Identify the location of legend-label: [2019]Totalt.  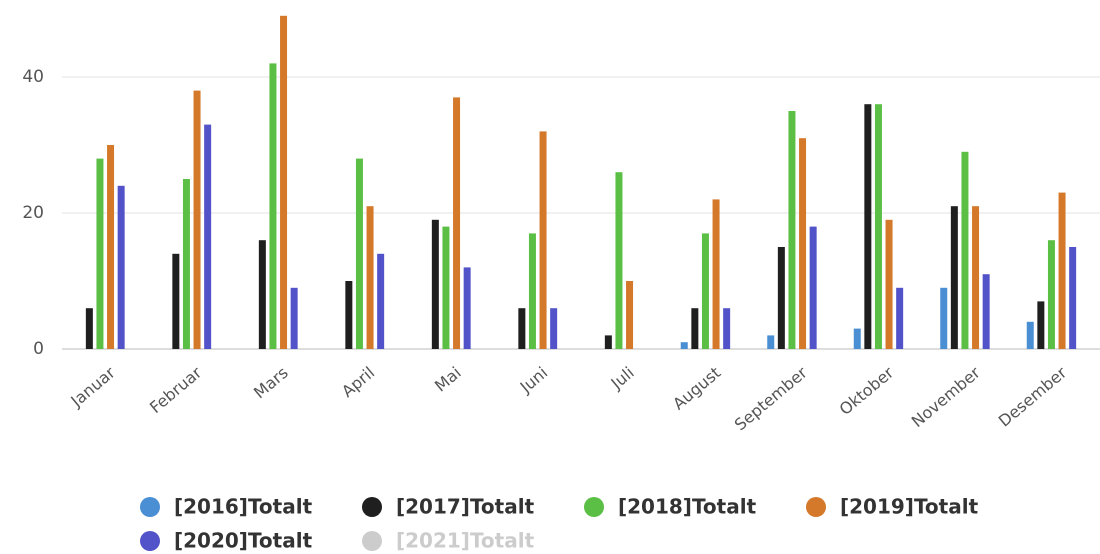
(909, 507).